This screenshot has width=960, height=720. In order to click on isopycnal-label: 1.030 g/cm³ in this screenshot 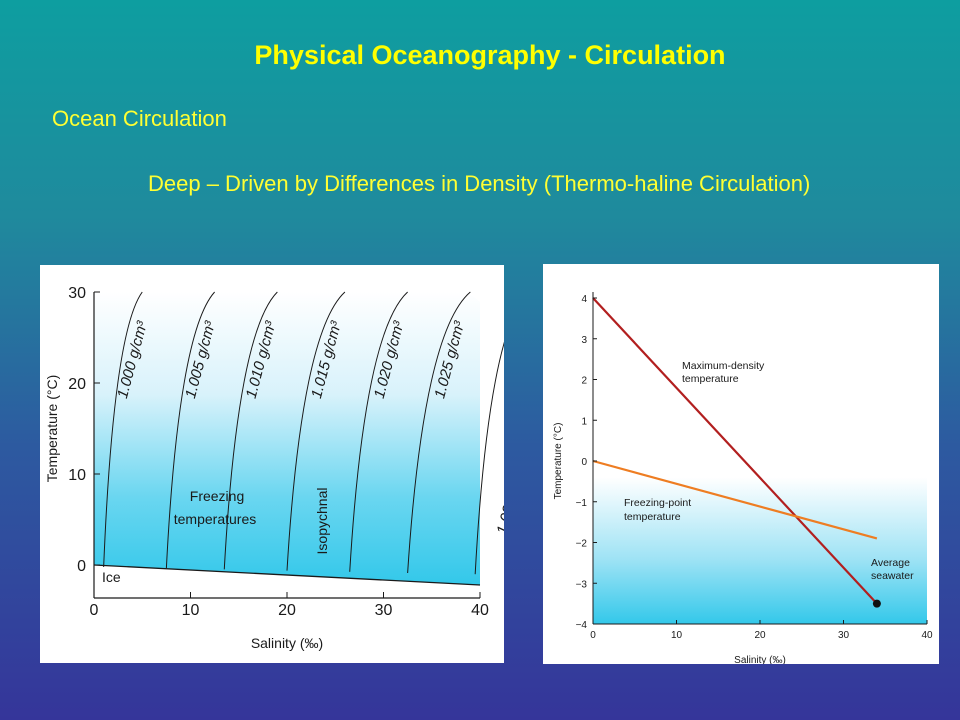, I will do `click(499, 495)`.